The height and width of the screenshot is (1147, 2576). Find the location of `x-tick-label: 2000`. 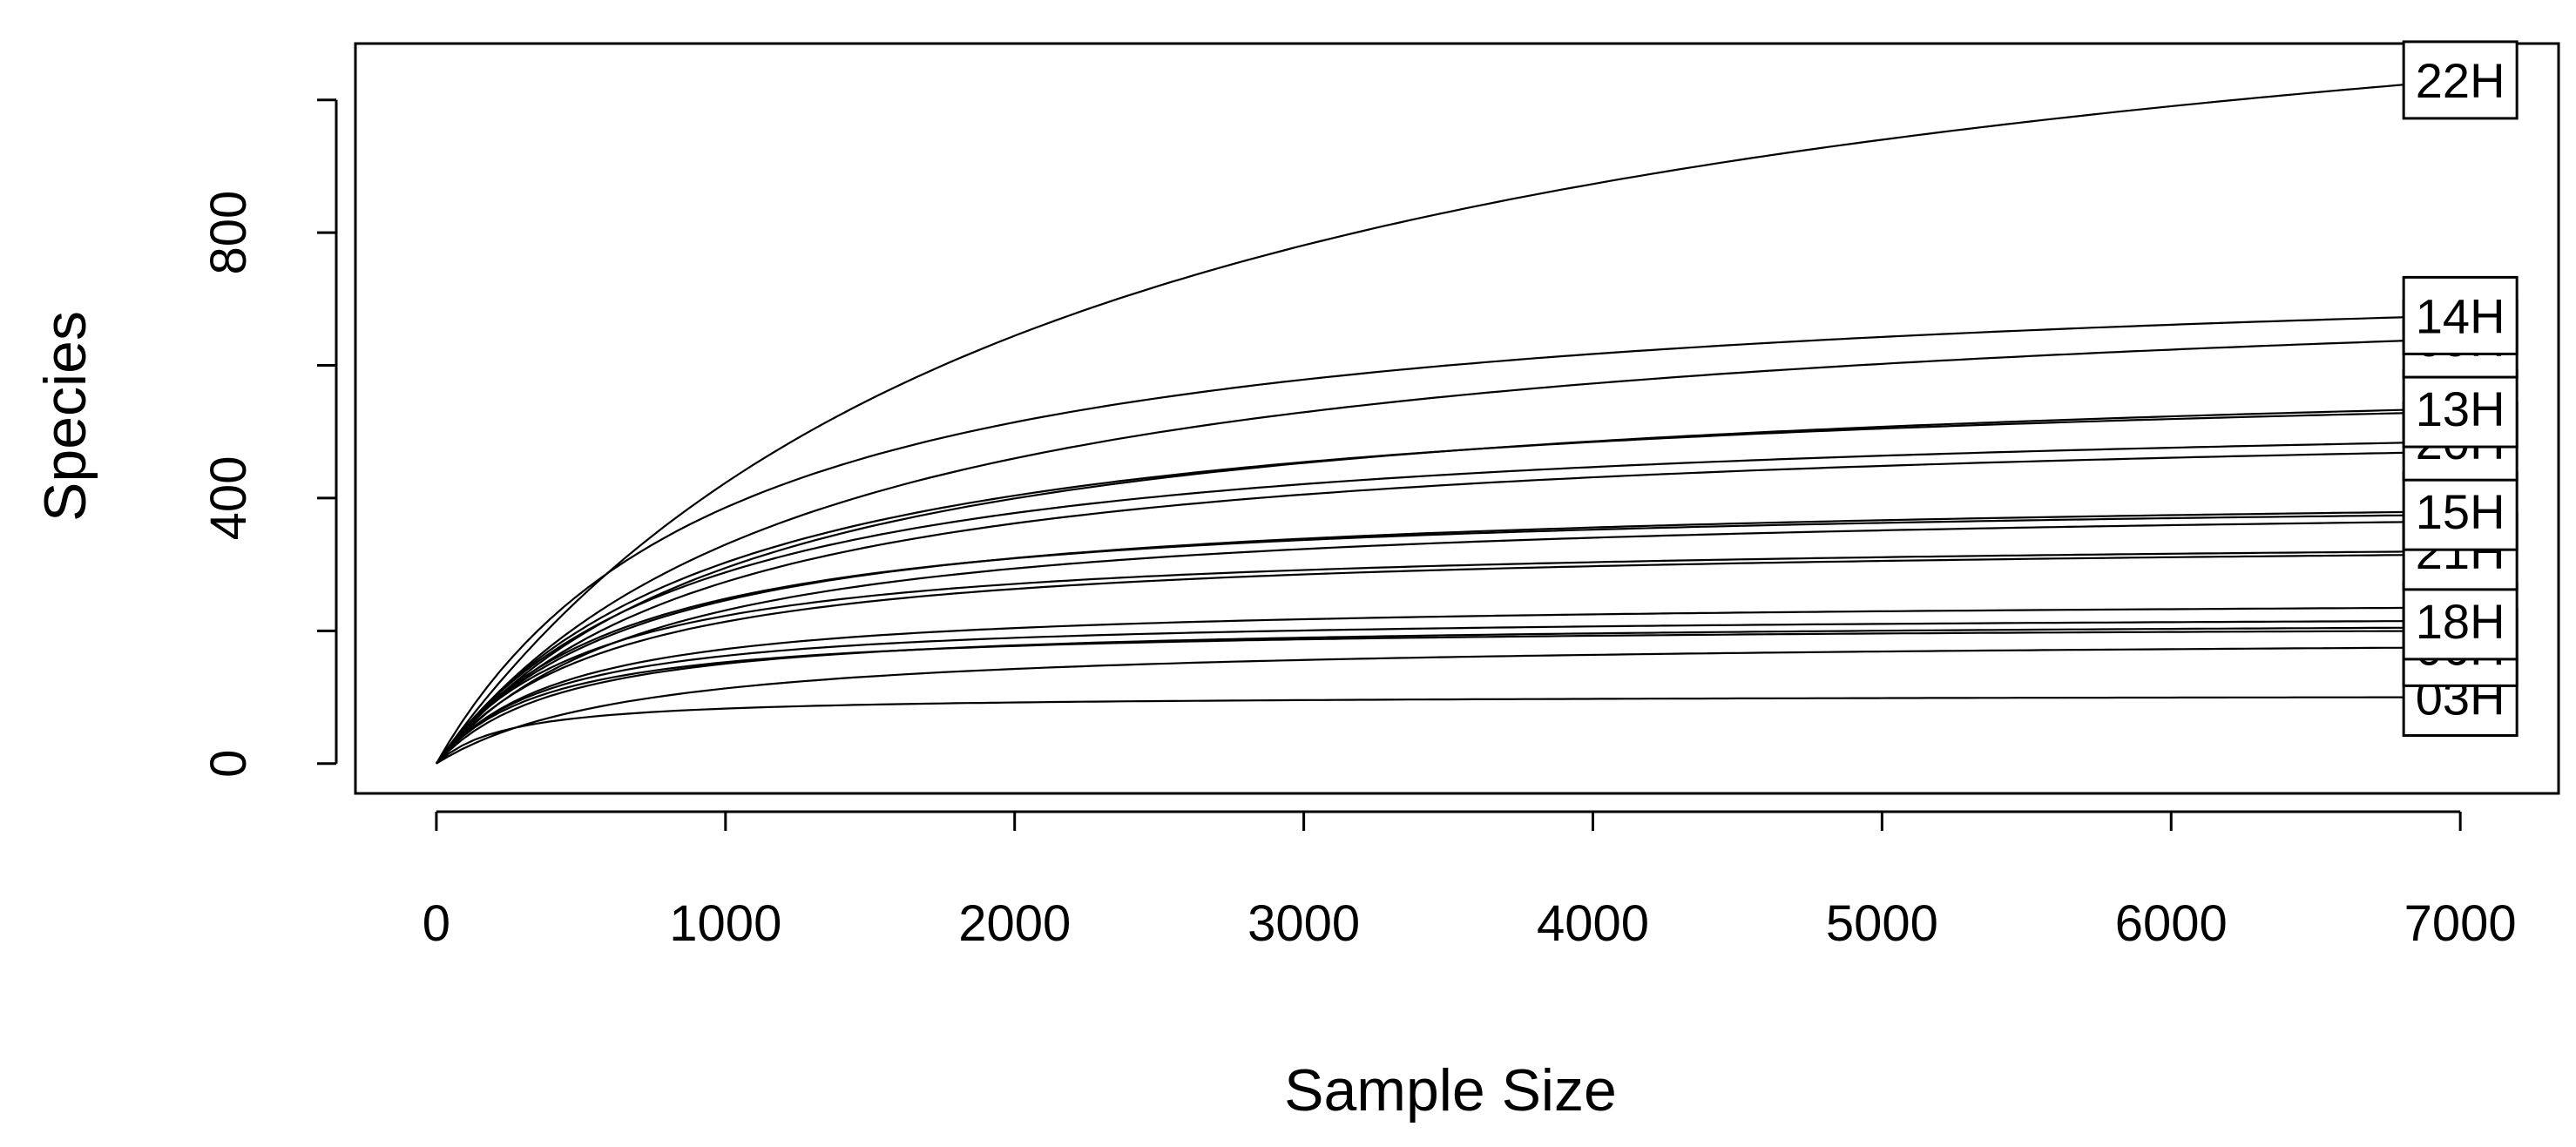

x-tick-label: 2000 is located at coordinates (1014, 923).